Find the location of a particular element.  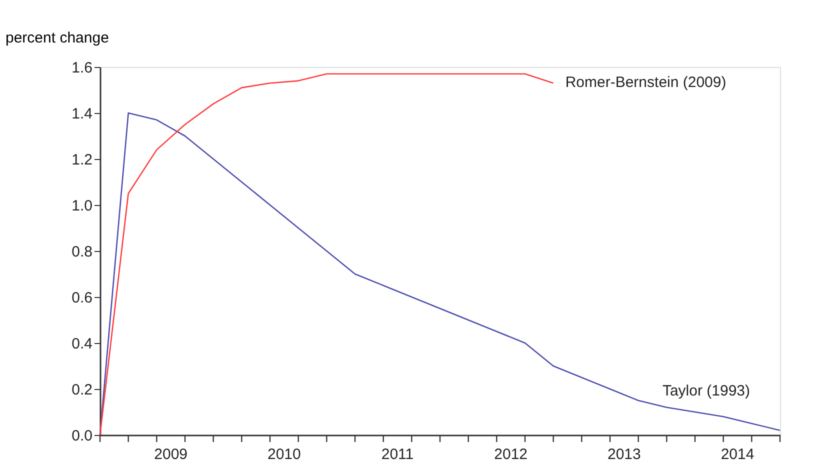

y-tick-label: 1.6 is located at coordinates (82, 68).